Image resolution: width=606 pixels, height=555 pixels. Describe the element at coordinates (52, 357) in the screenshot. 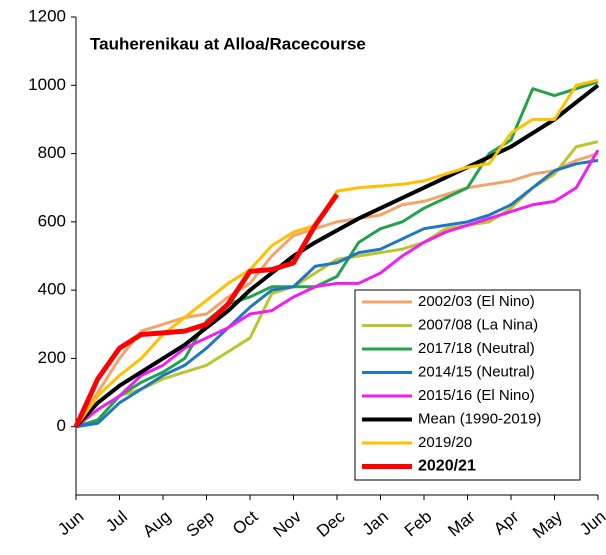

I see `y-tick-label: 200` at that location.